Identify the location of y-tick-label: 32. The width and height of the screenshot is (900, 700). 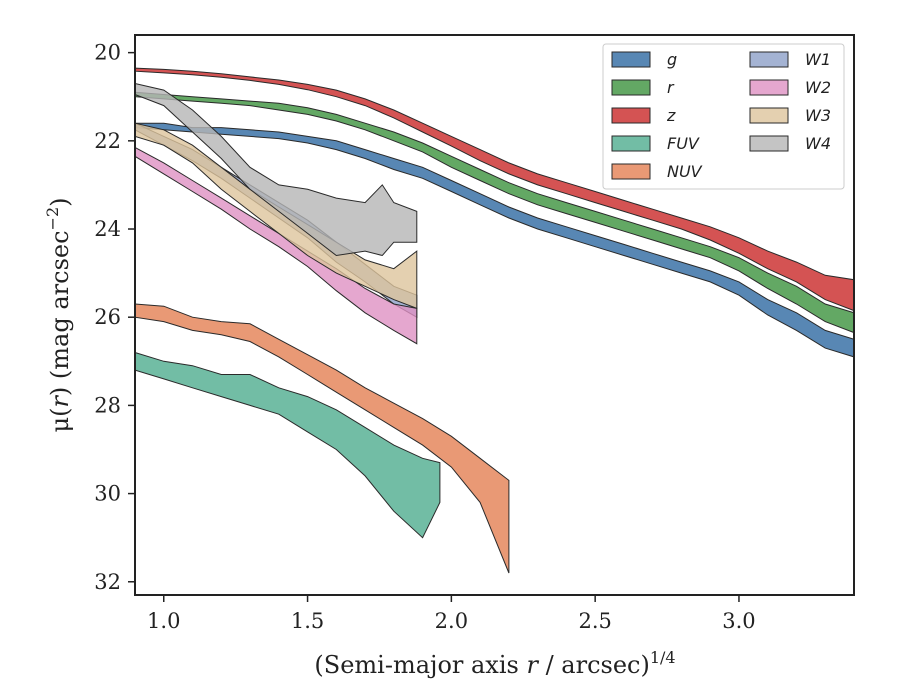
(107, 582).